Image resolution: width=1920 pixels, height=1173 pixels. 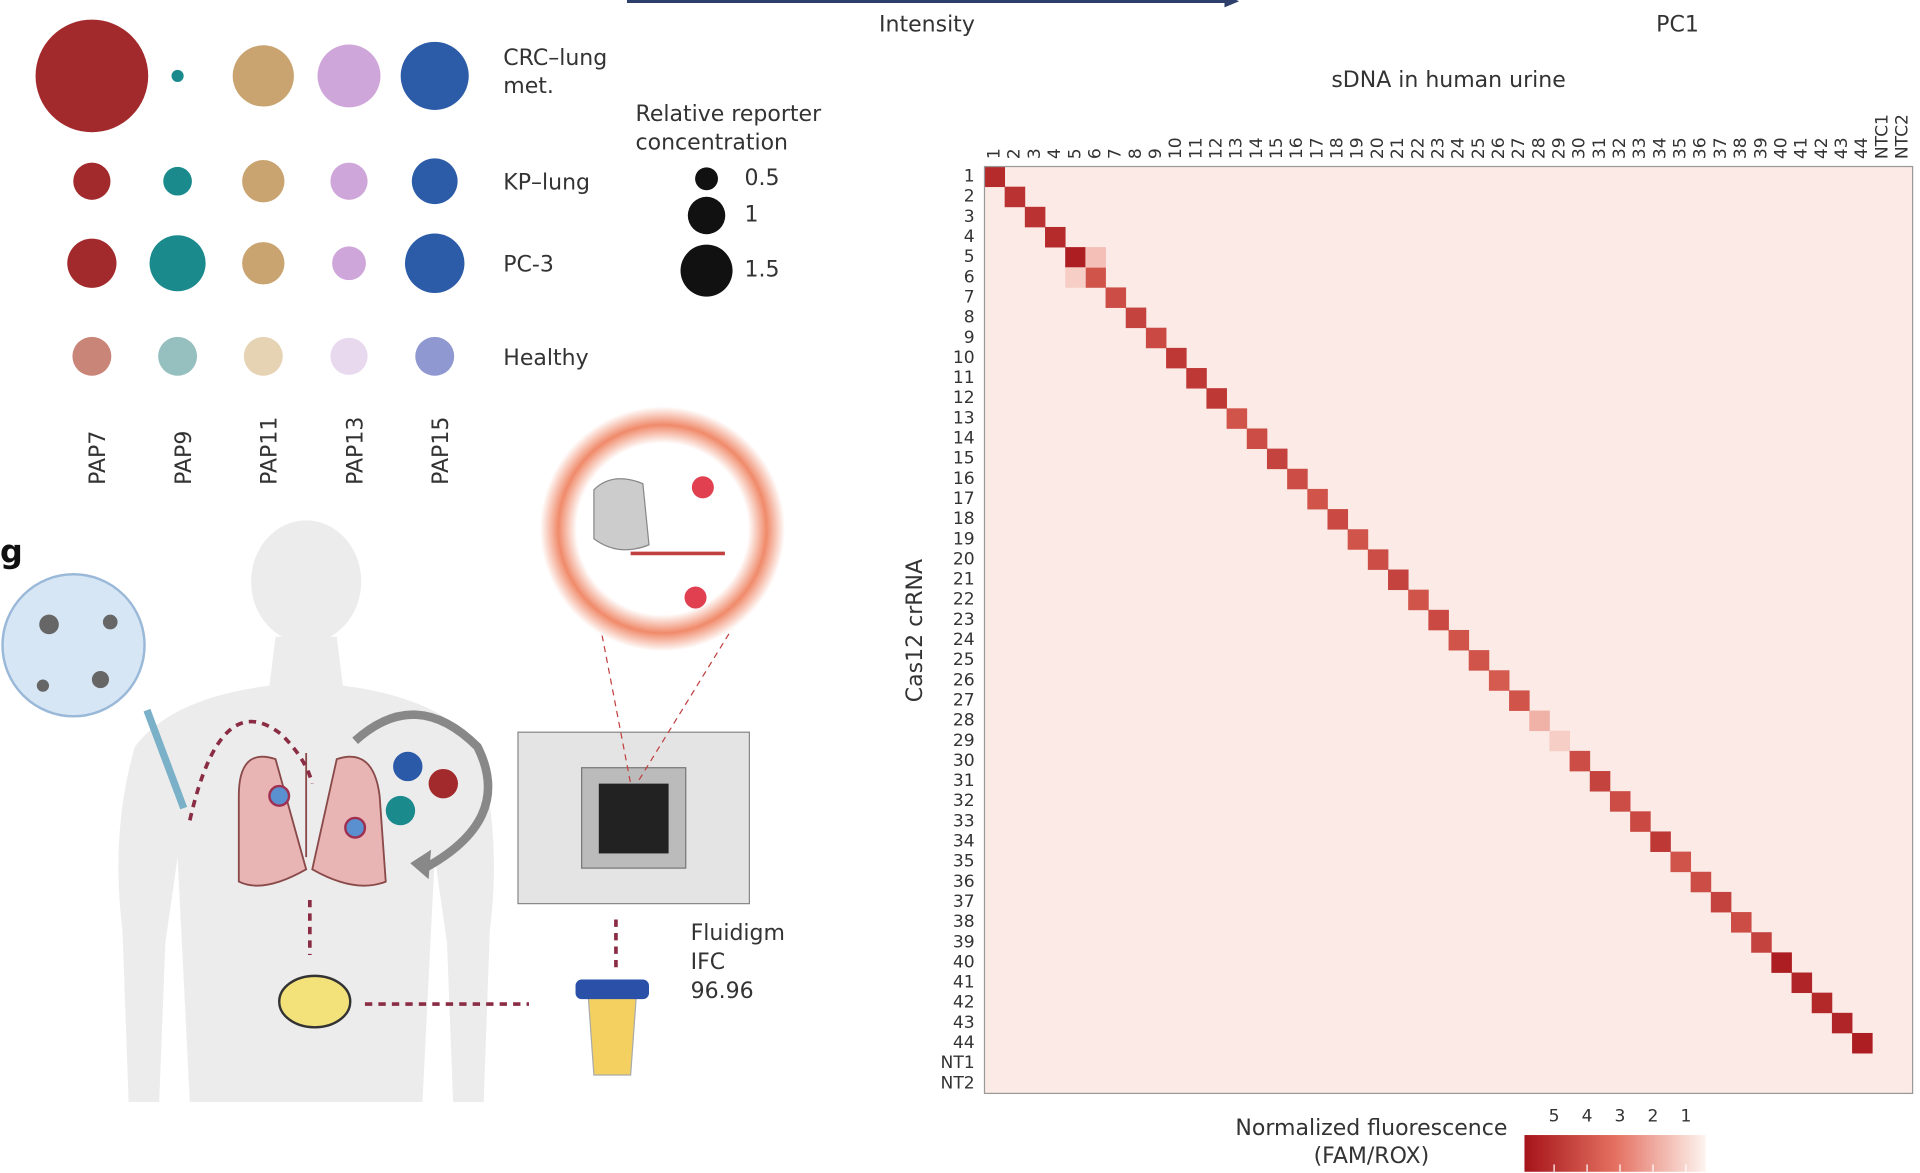 What do you see at coordinates (421, 864) in the screenshot?
I see `cycle-arrow-head` at bounding box center [421, 864].